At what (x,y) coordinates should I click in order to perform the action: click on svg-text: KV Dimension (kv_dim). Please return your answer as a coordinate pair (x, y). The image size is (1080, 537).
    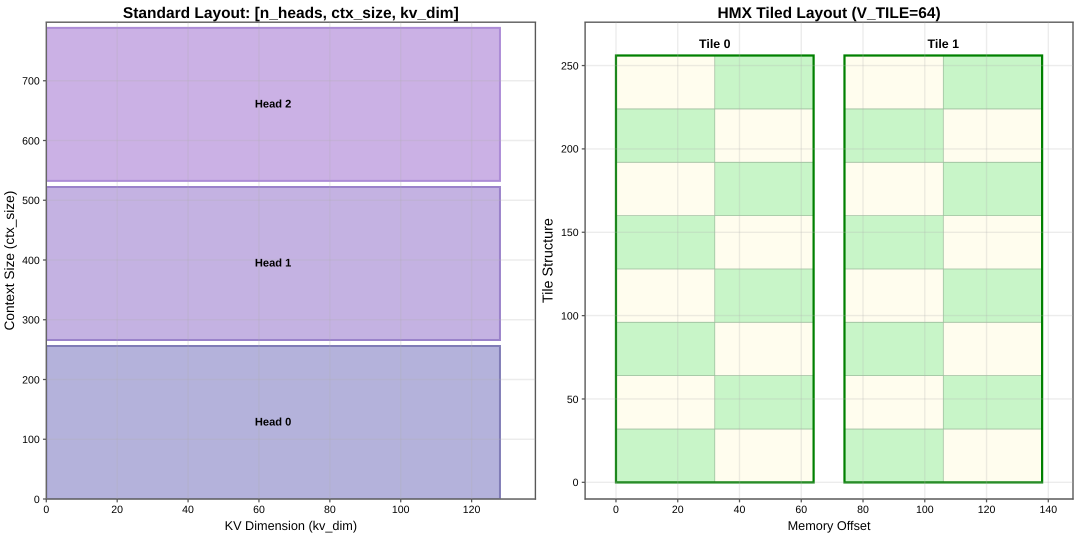
    Looking at the image, I should click on (291, 526).